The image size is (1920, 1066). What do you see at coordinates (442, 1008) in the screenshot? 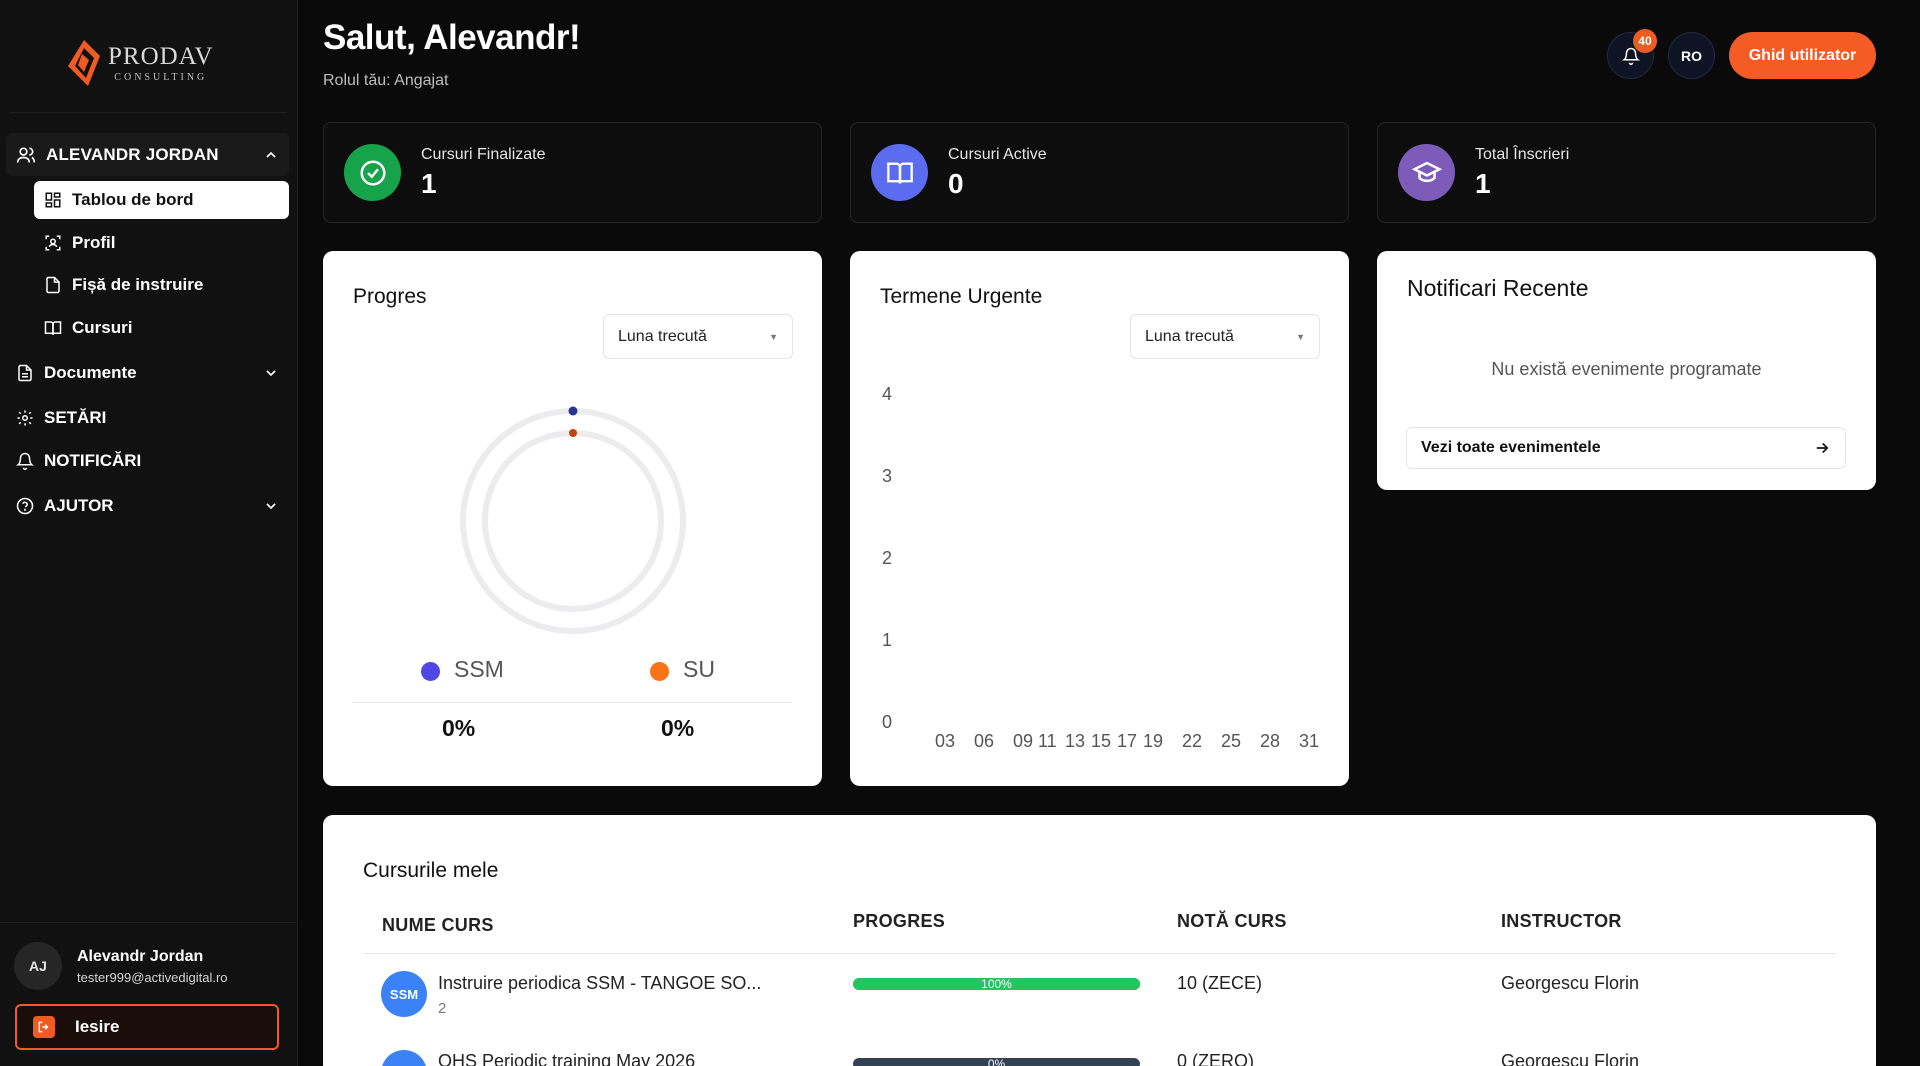
I see `course-sub: 2` at bounding box center [442, 1008].